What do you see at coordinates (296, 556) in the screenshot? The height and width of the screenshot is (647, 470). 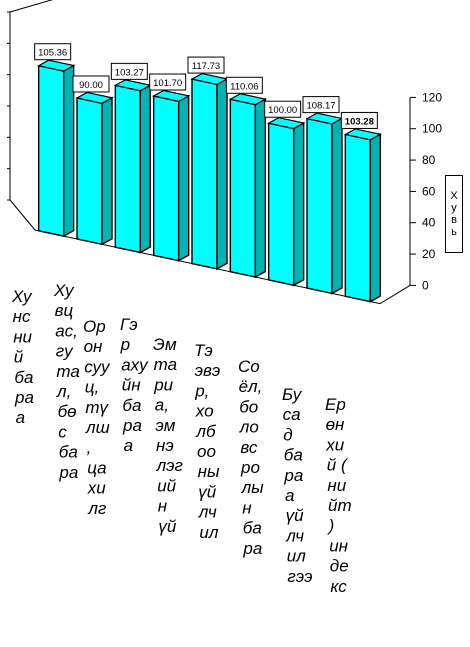 I see `category-label-line: ил` at bounding box center [296, 556].